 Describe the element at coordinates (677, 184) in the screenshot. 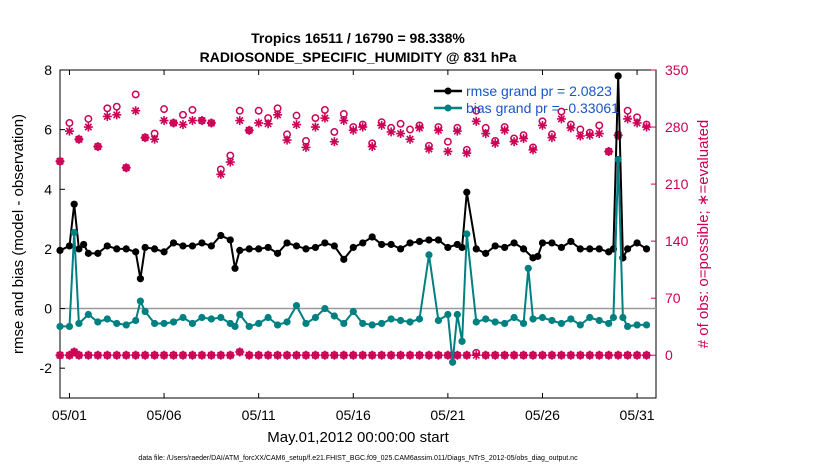

I see `y-tick-label-right: 210` at that location.